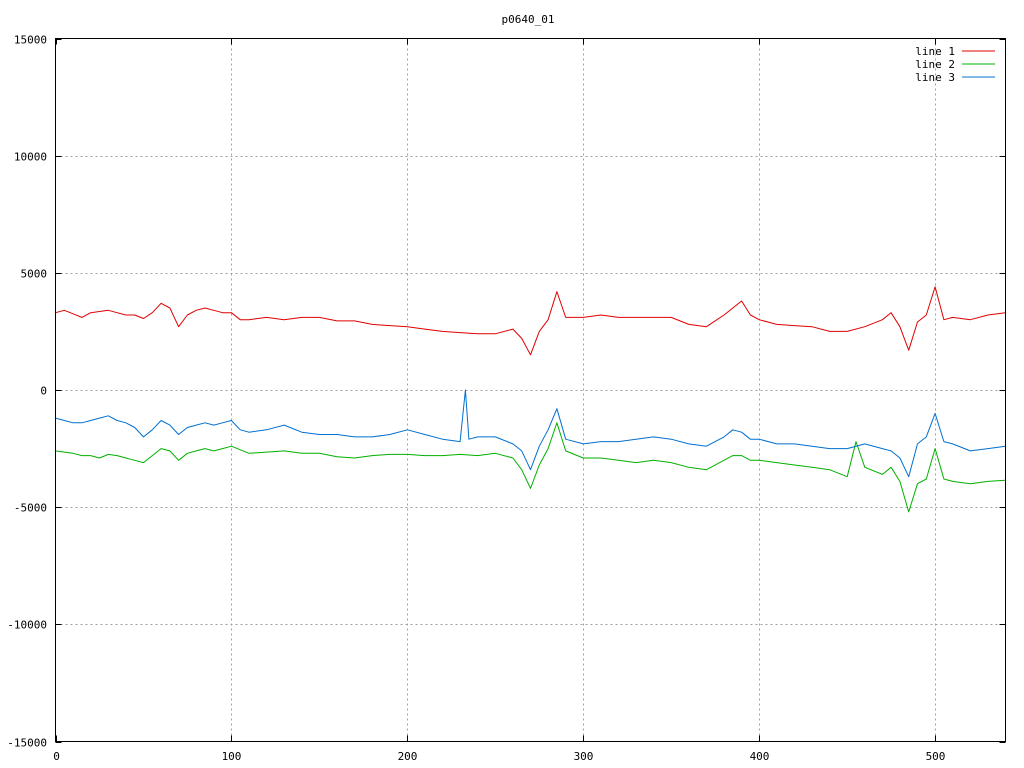  What do you see at coordinates (935, 51) in the screenshot?
I see `legend-label-1: line 1` at bounding box center [935, 51].